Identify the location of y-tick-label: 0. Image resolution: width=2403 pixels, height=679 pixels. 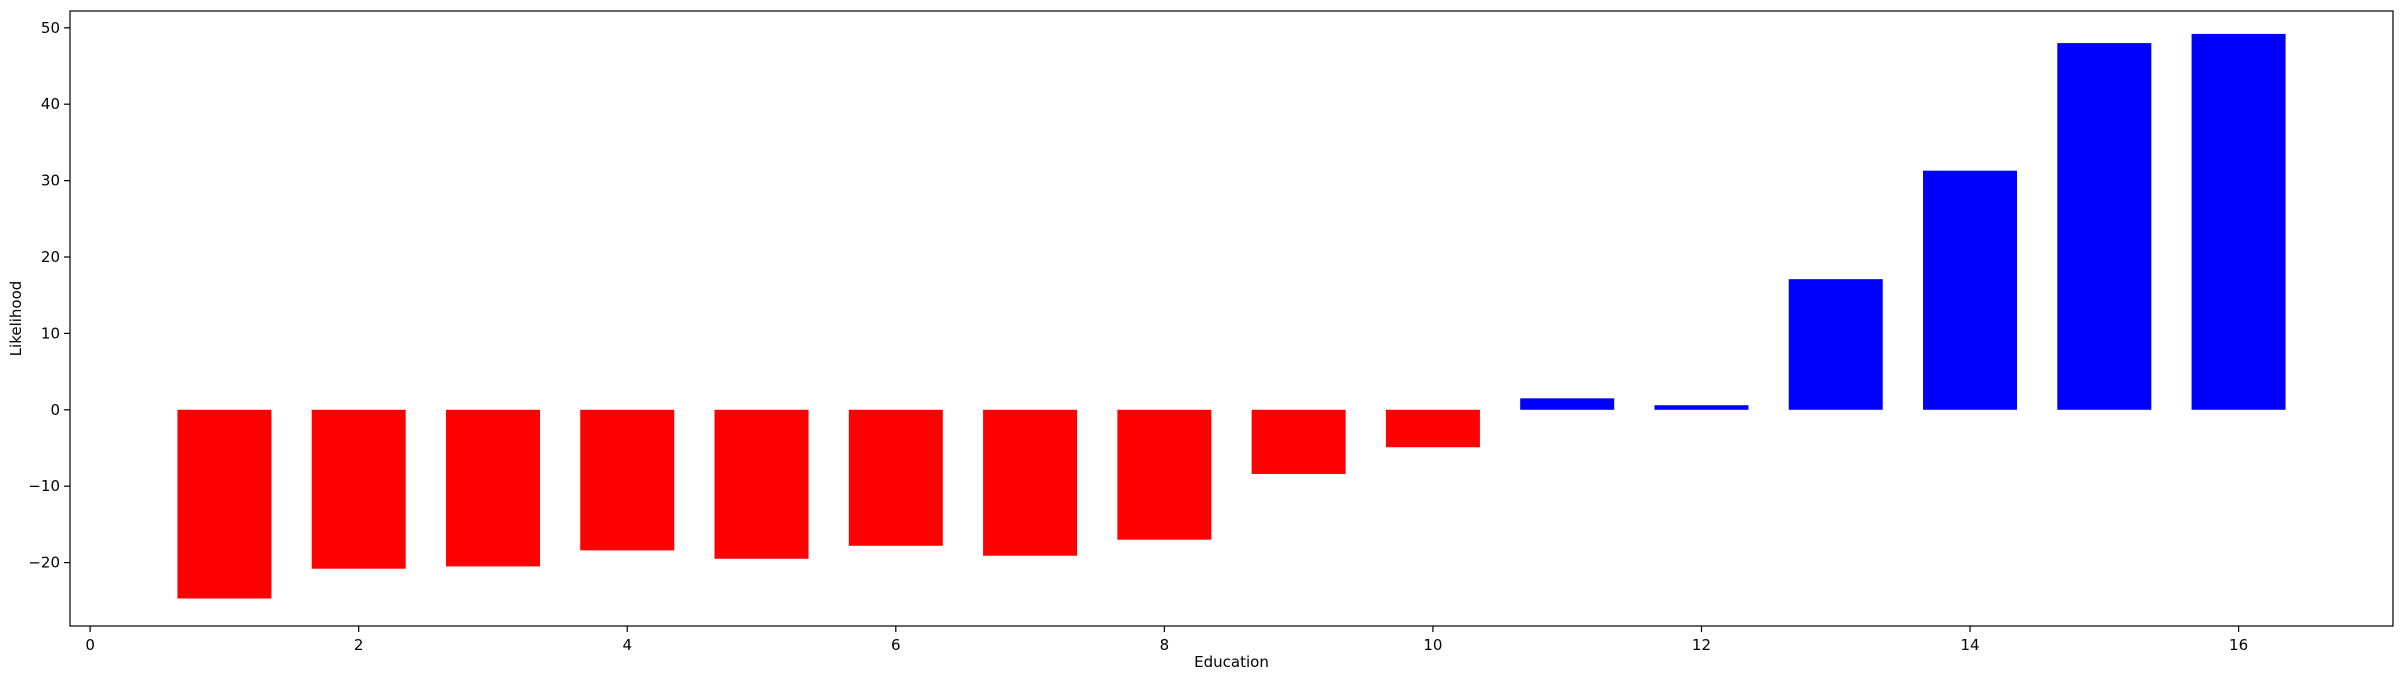
(55, 410).